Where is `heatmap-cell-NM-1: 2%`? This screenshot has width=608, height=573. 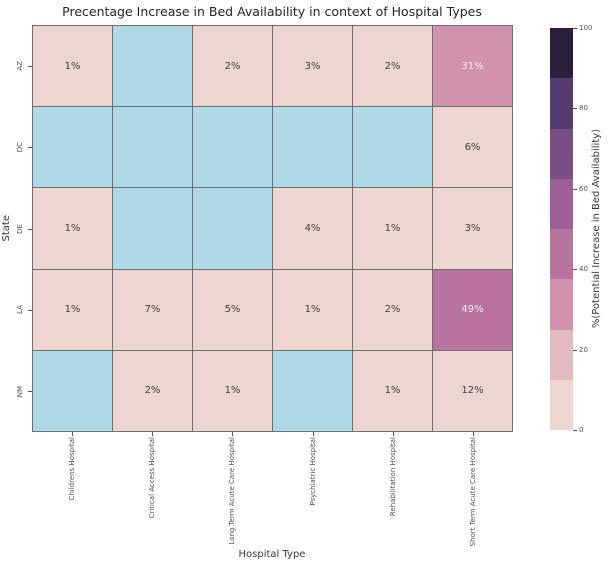 heatmap-cell-NM-1: 2% is located at coordinates (152, 390).